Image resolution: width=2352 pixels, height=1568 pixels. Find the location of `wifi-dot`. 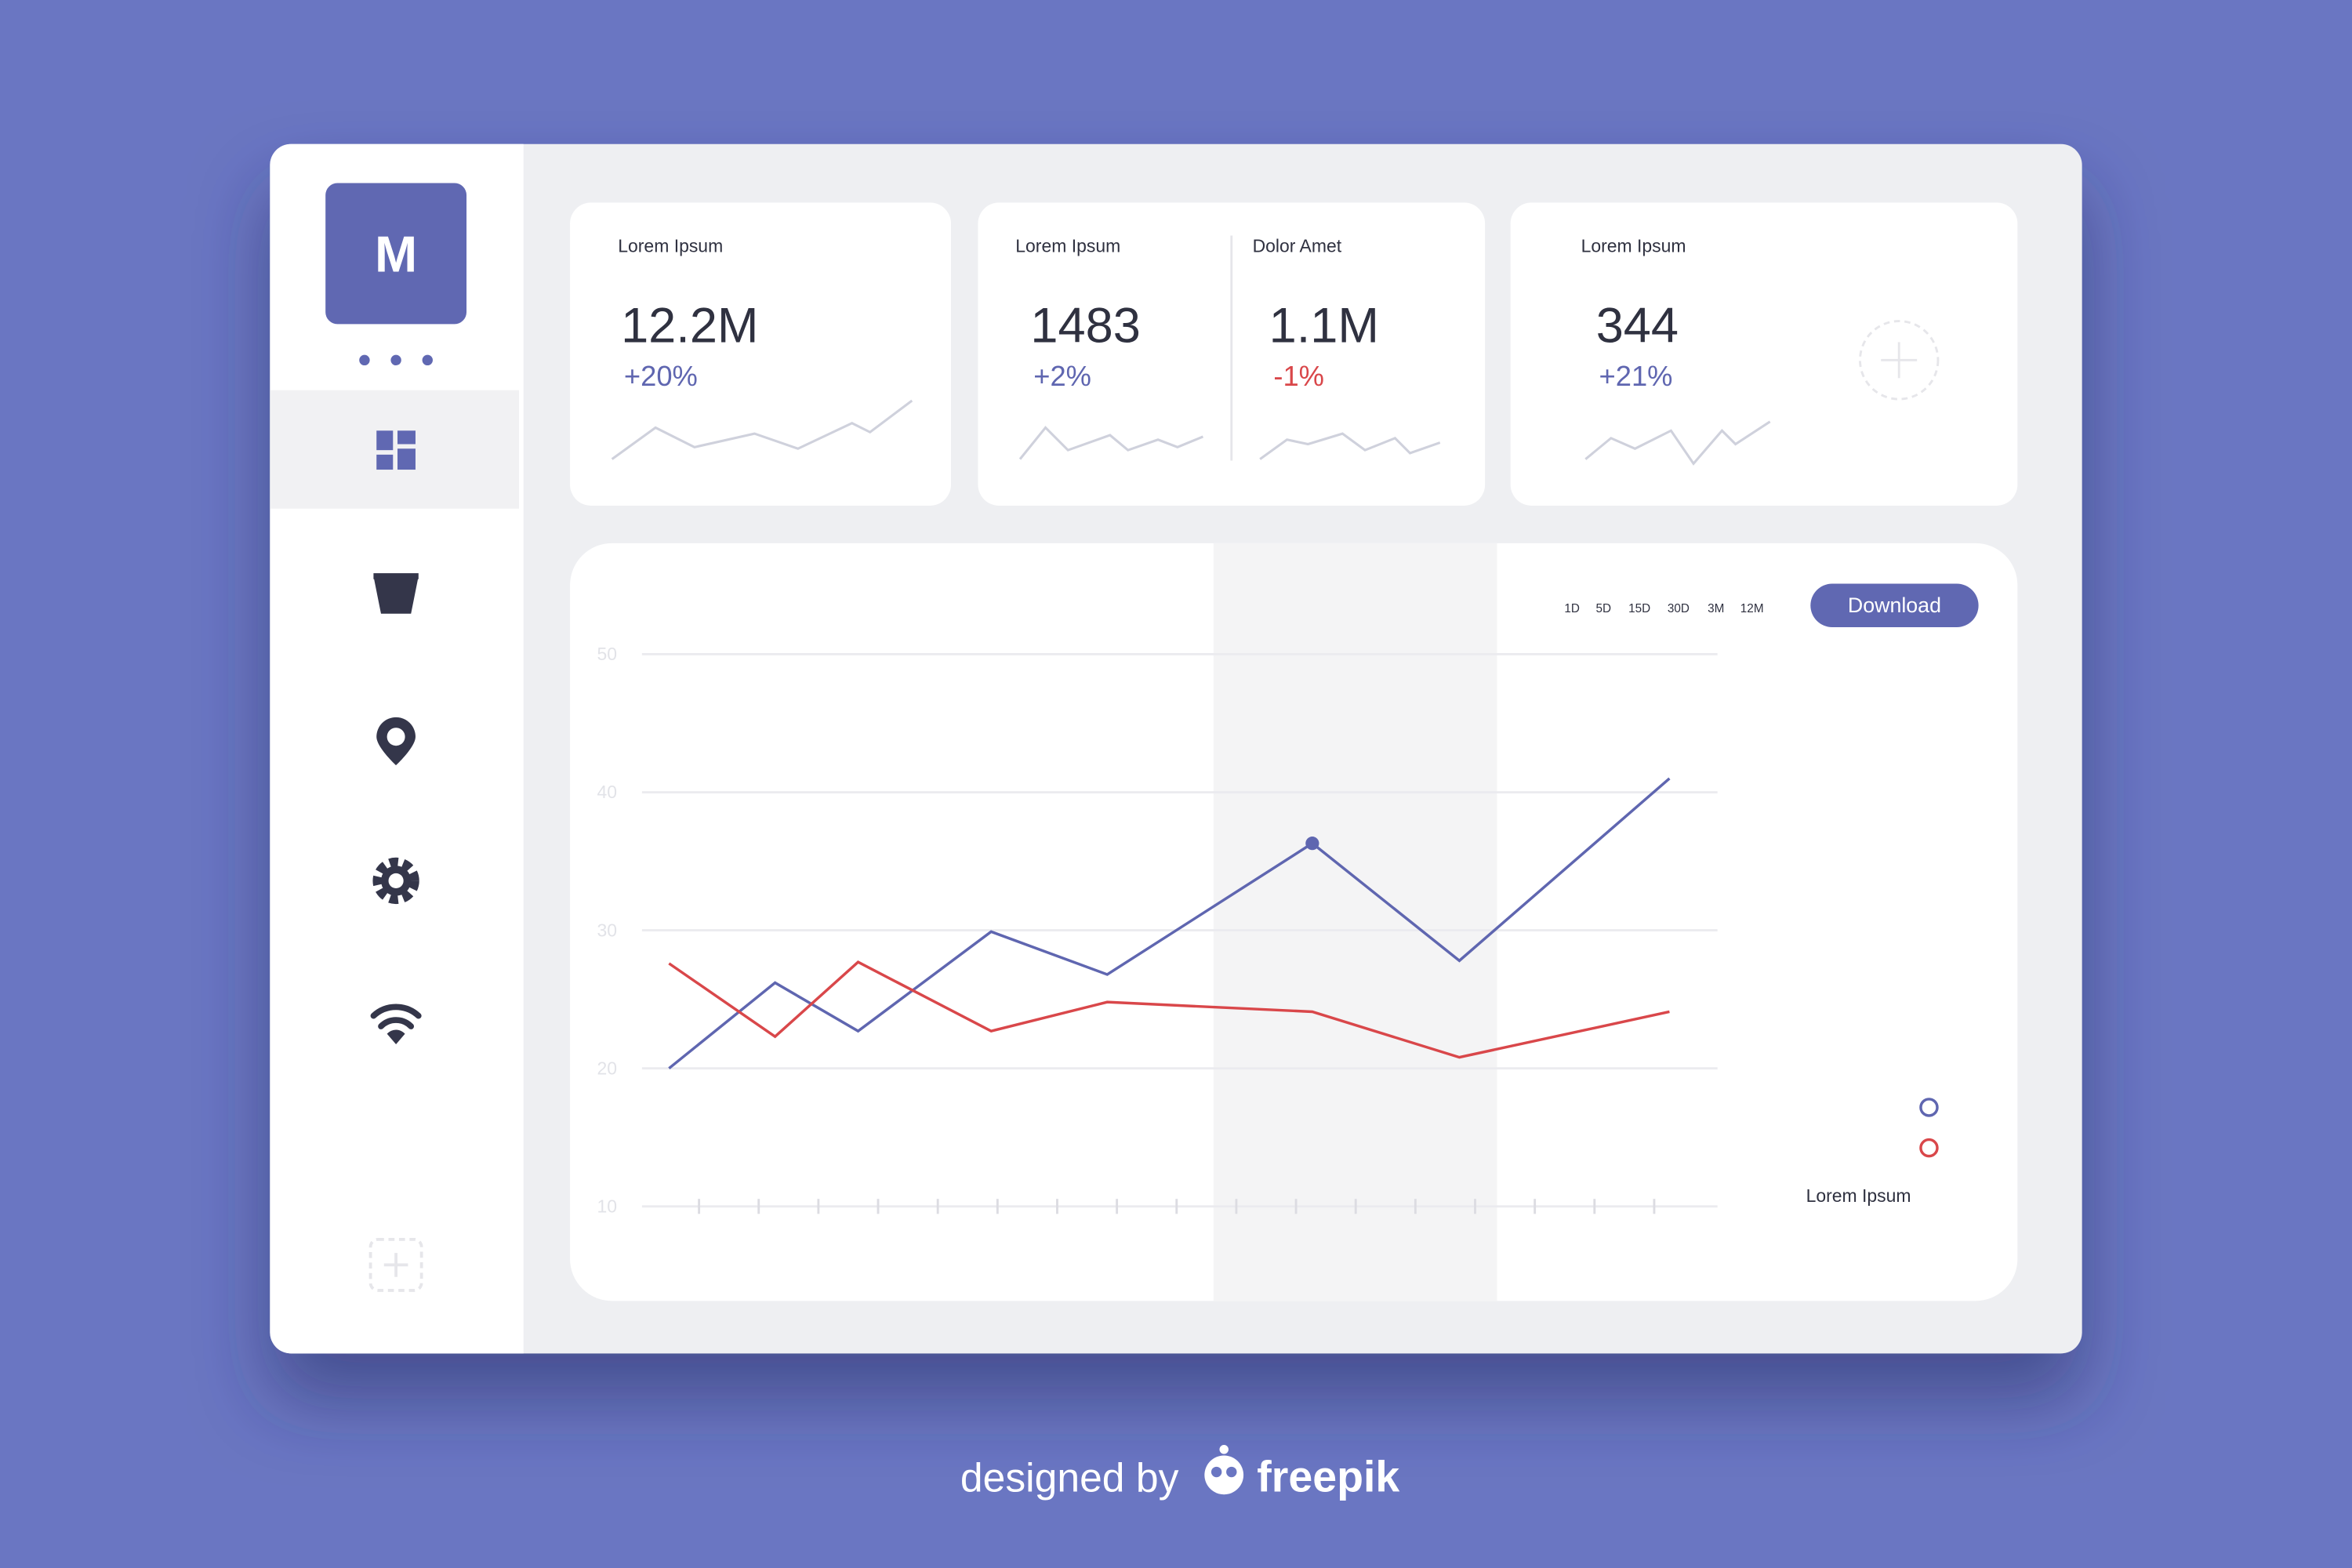

wifi-dot is located at coordinates (396, 1037).